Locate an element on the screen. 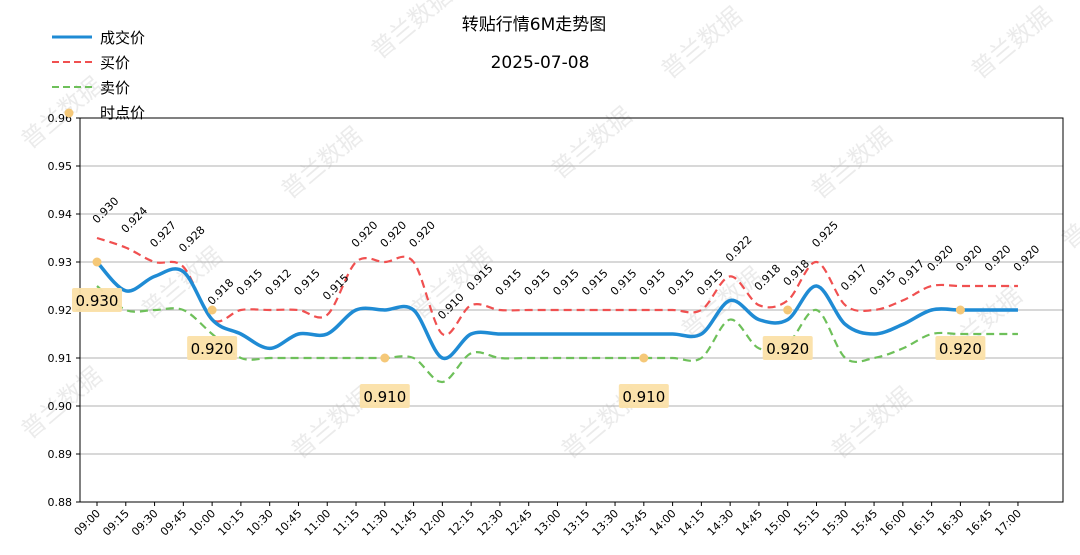 This screenshot has width=1080, height=555. x-tick-label: 09:00 is located at coordinates (88, 523).